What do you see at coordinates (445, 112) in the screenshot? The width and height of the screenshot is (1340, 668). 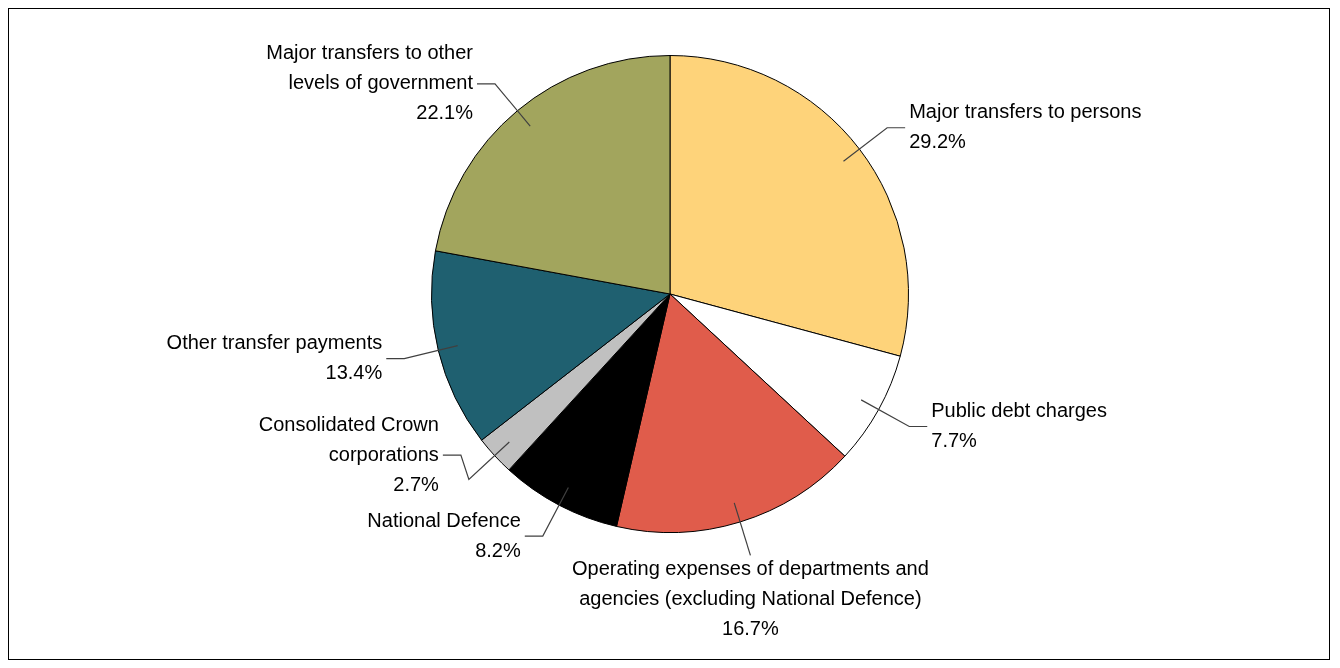 I see `data-label: 22.1%` at bounding box center [445, 112].